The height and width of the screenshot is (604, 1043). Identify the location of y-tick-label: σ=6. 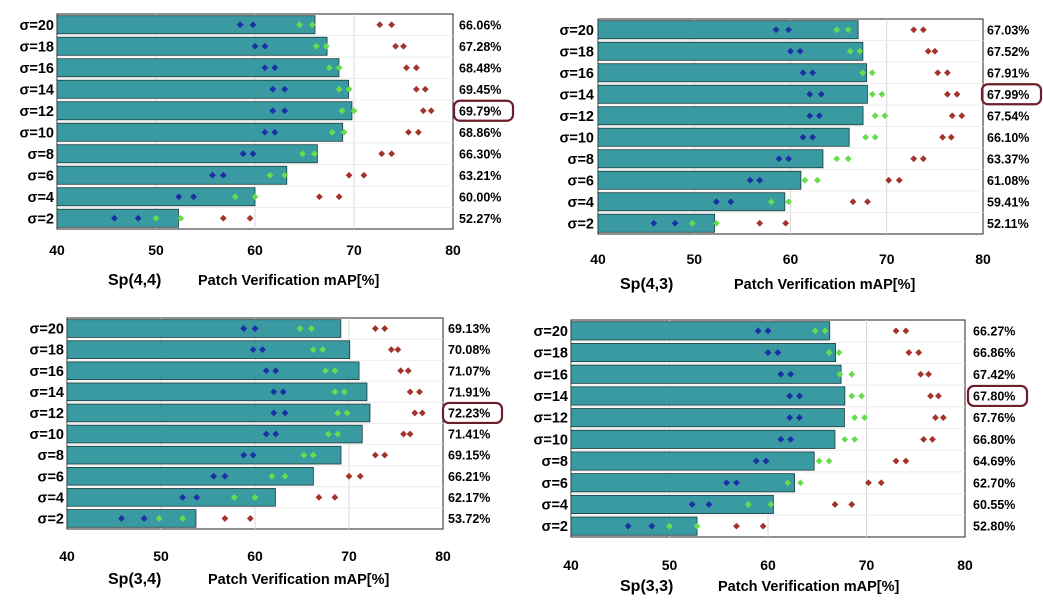
(581, 181).